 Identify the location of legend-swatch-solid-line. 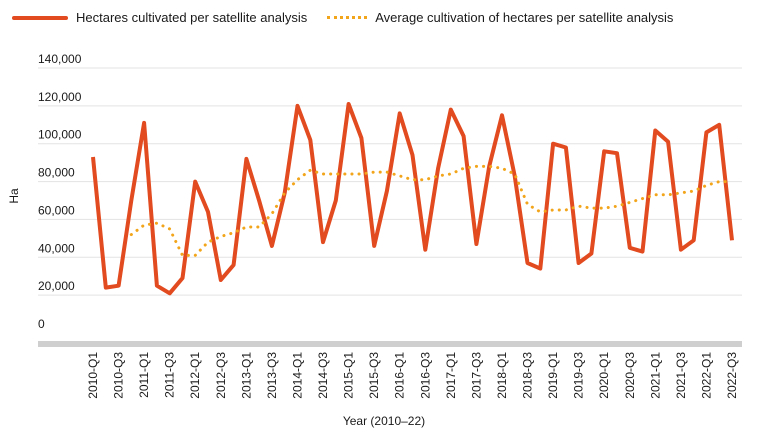
(40, 17).